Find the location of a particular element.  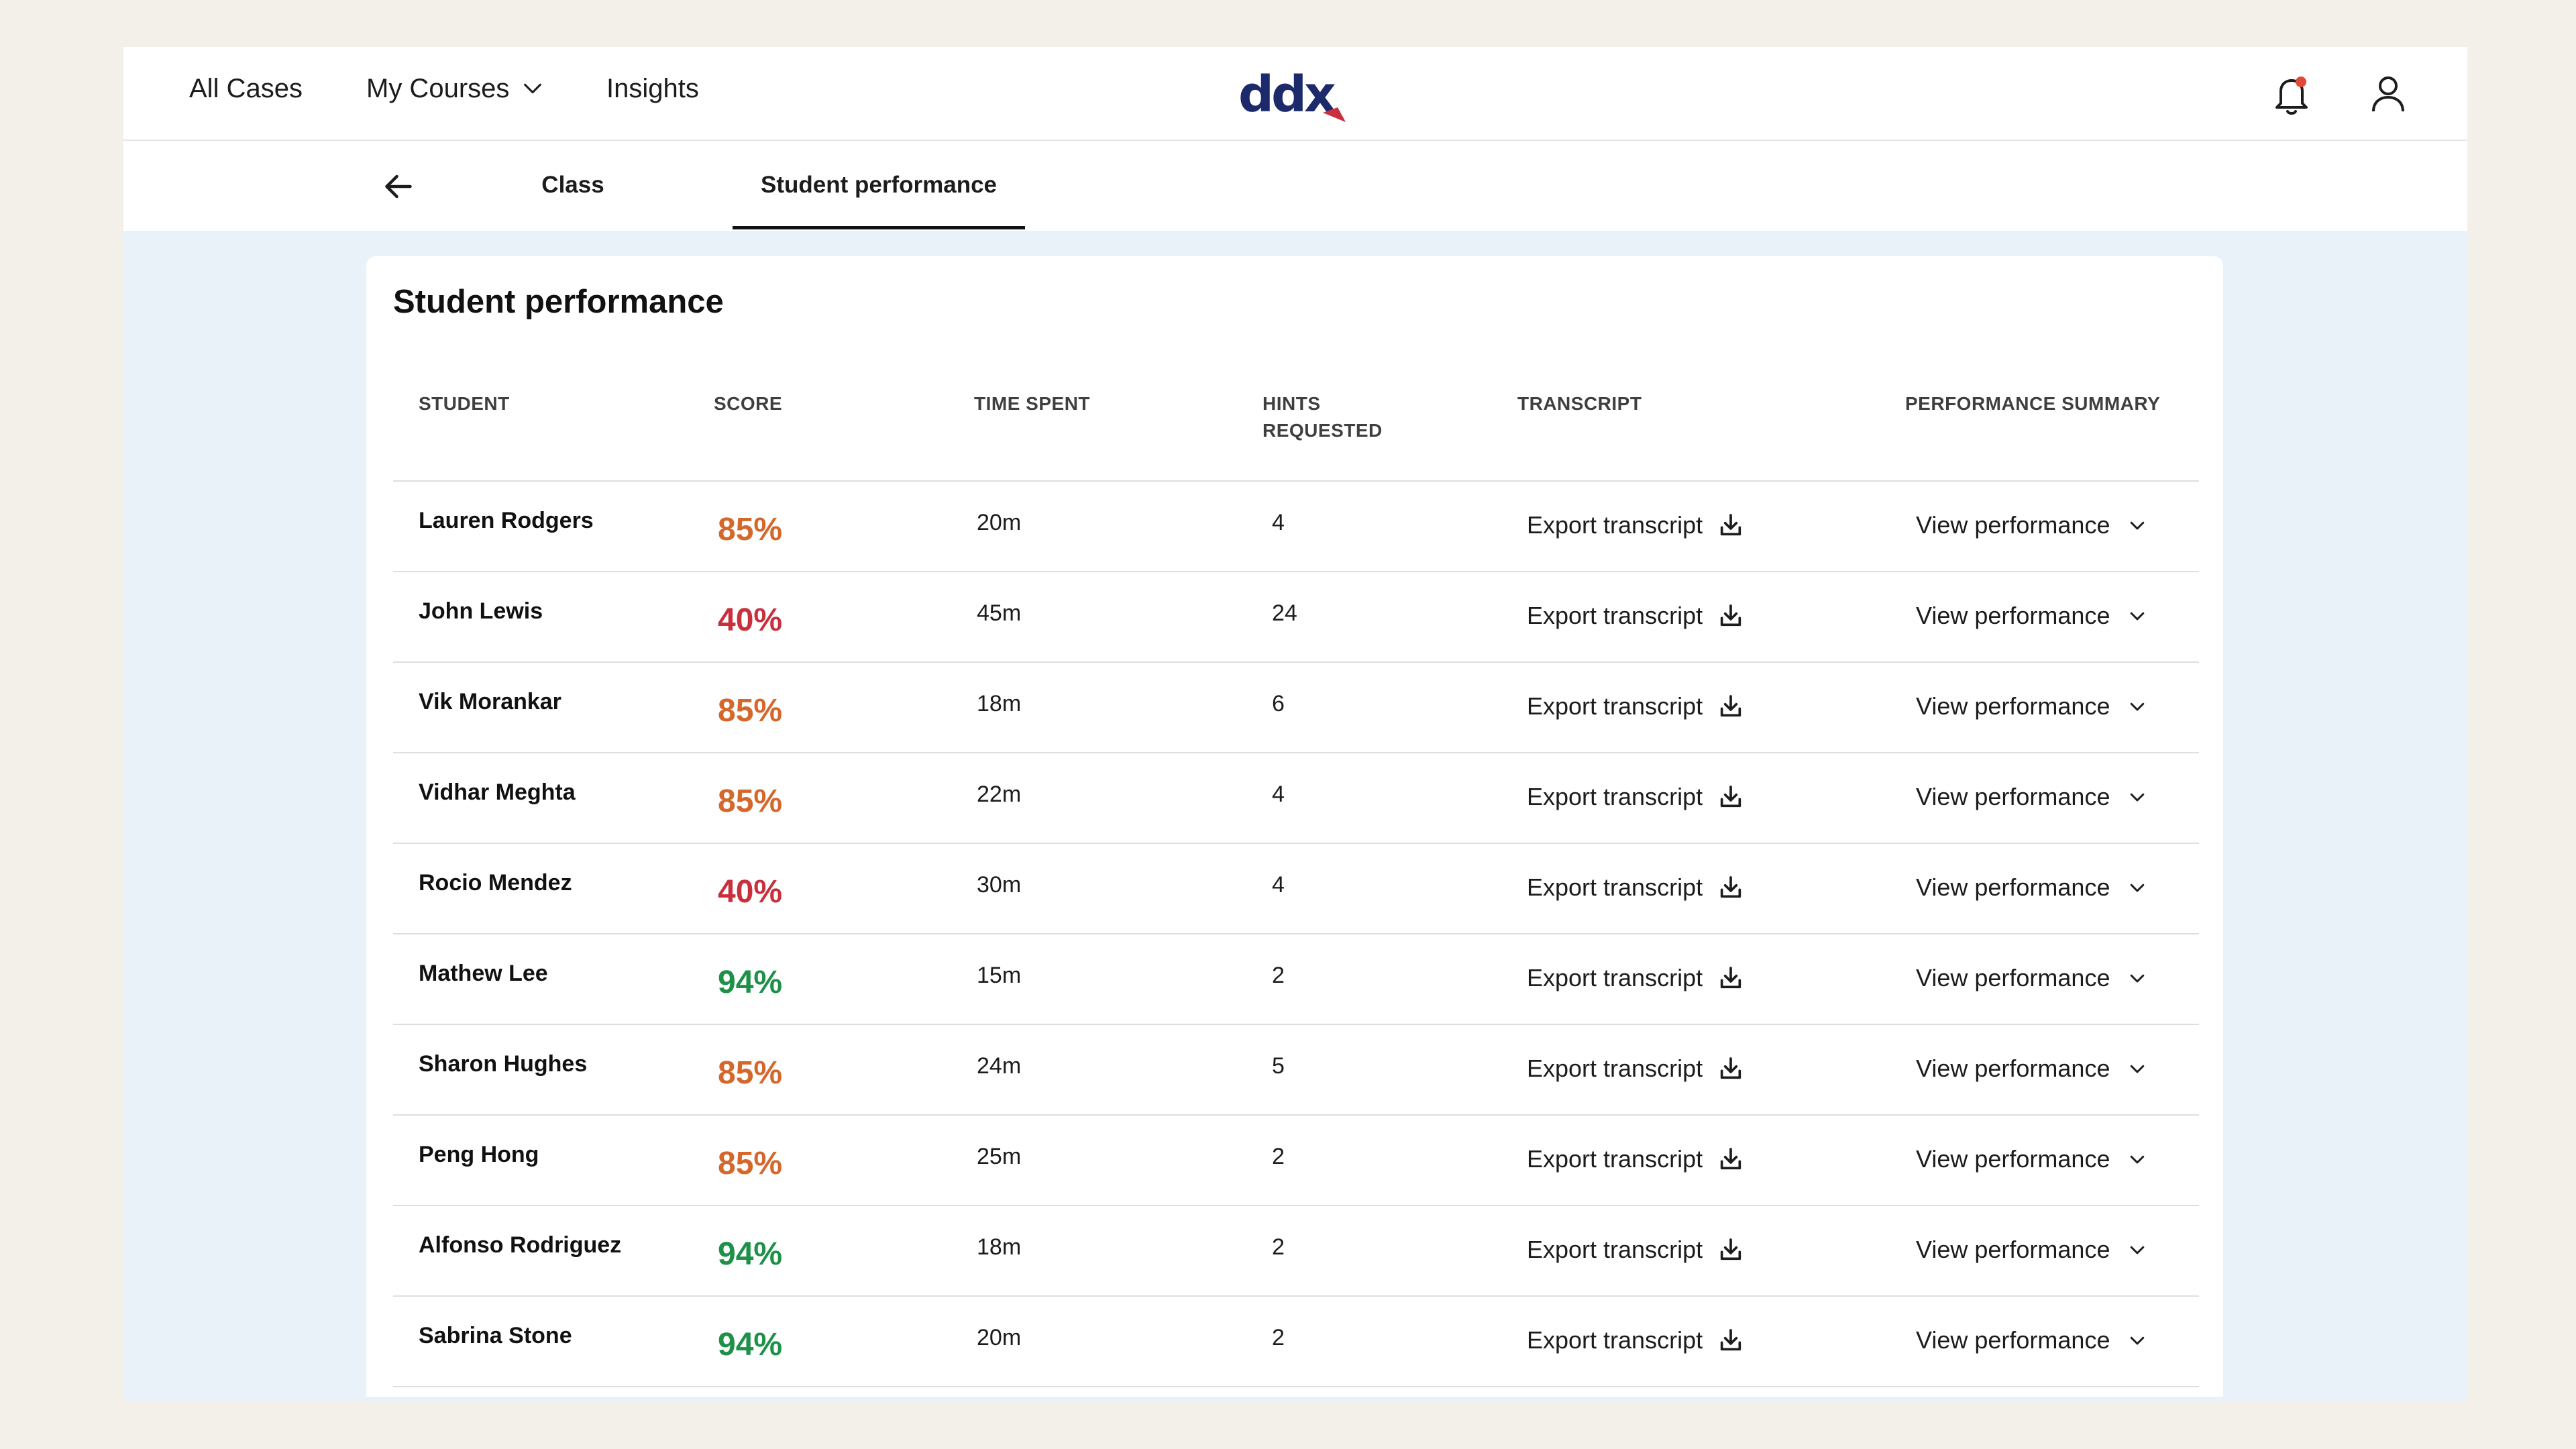

column-header-performance-summary: PERFORMANCE SUMMARY is located at coordinates (2033, 403).